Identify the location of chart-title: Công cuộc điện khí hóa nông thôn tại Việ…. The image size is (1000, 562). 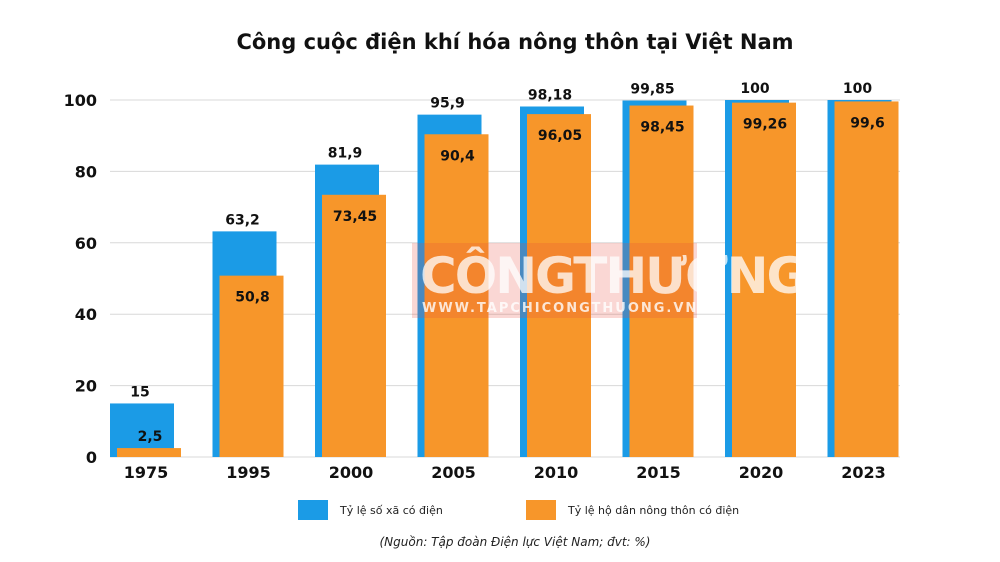
(514, 42).